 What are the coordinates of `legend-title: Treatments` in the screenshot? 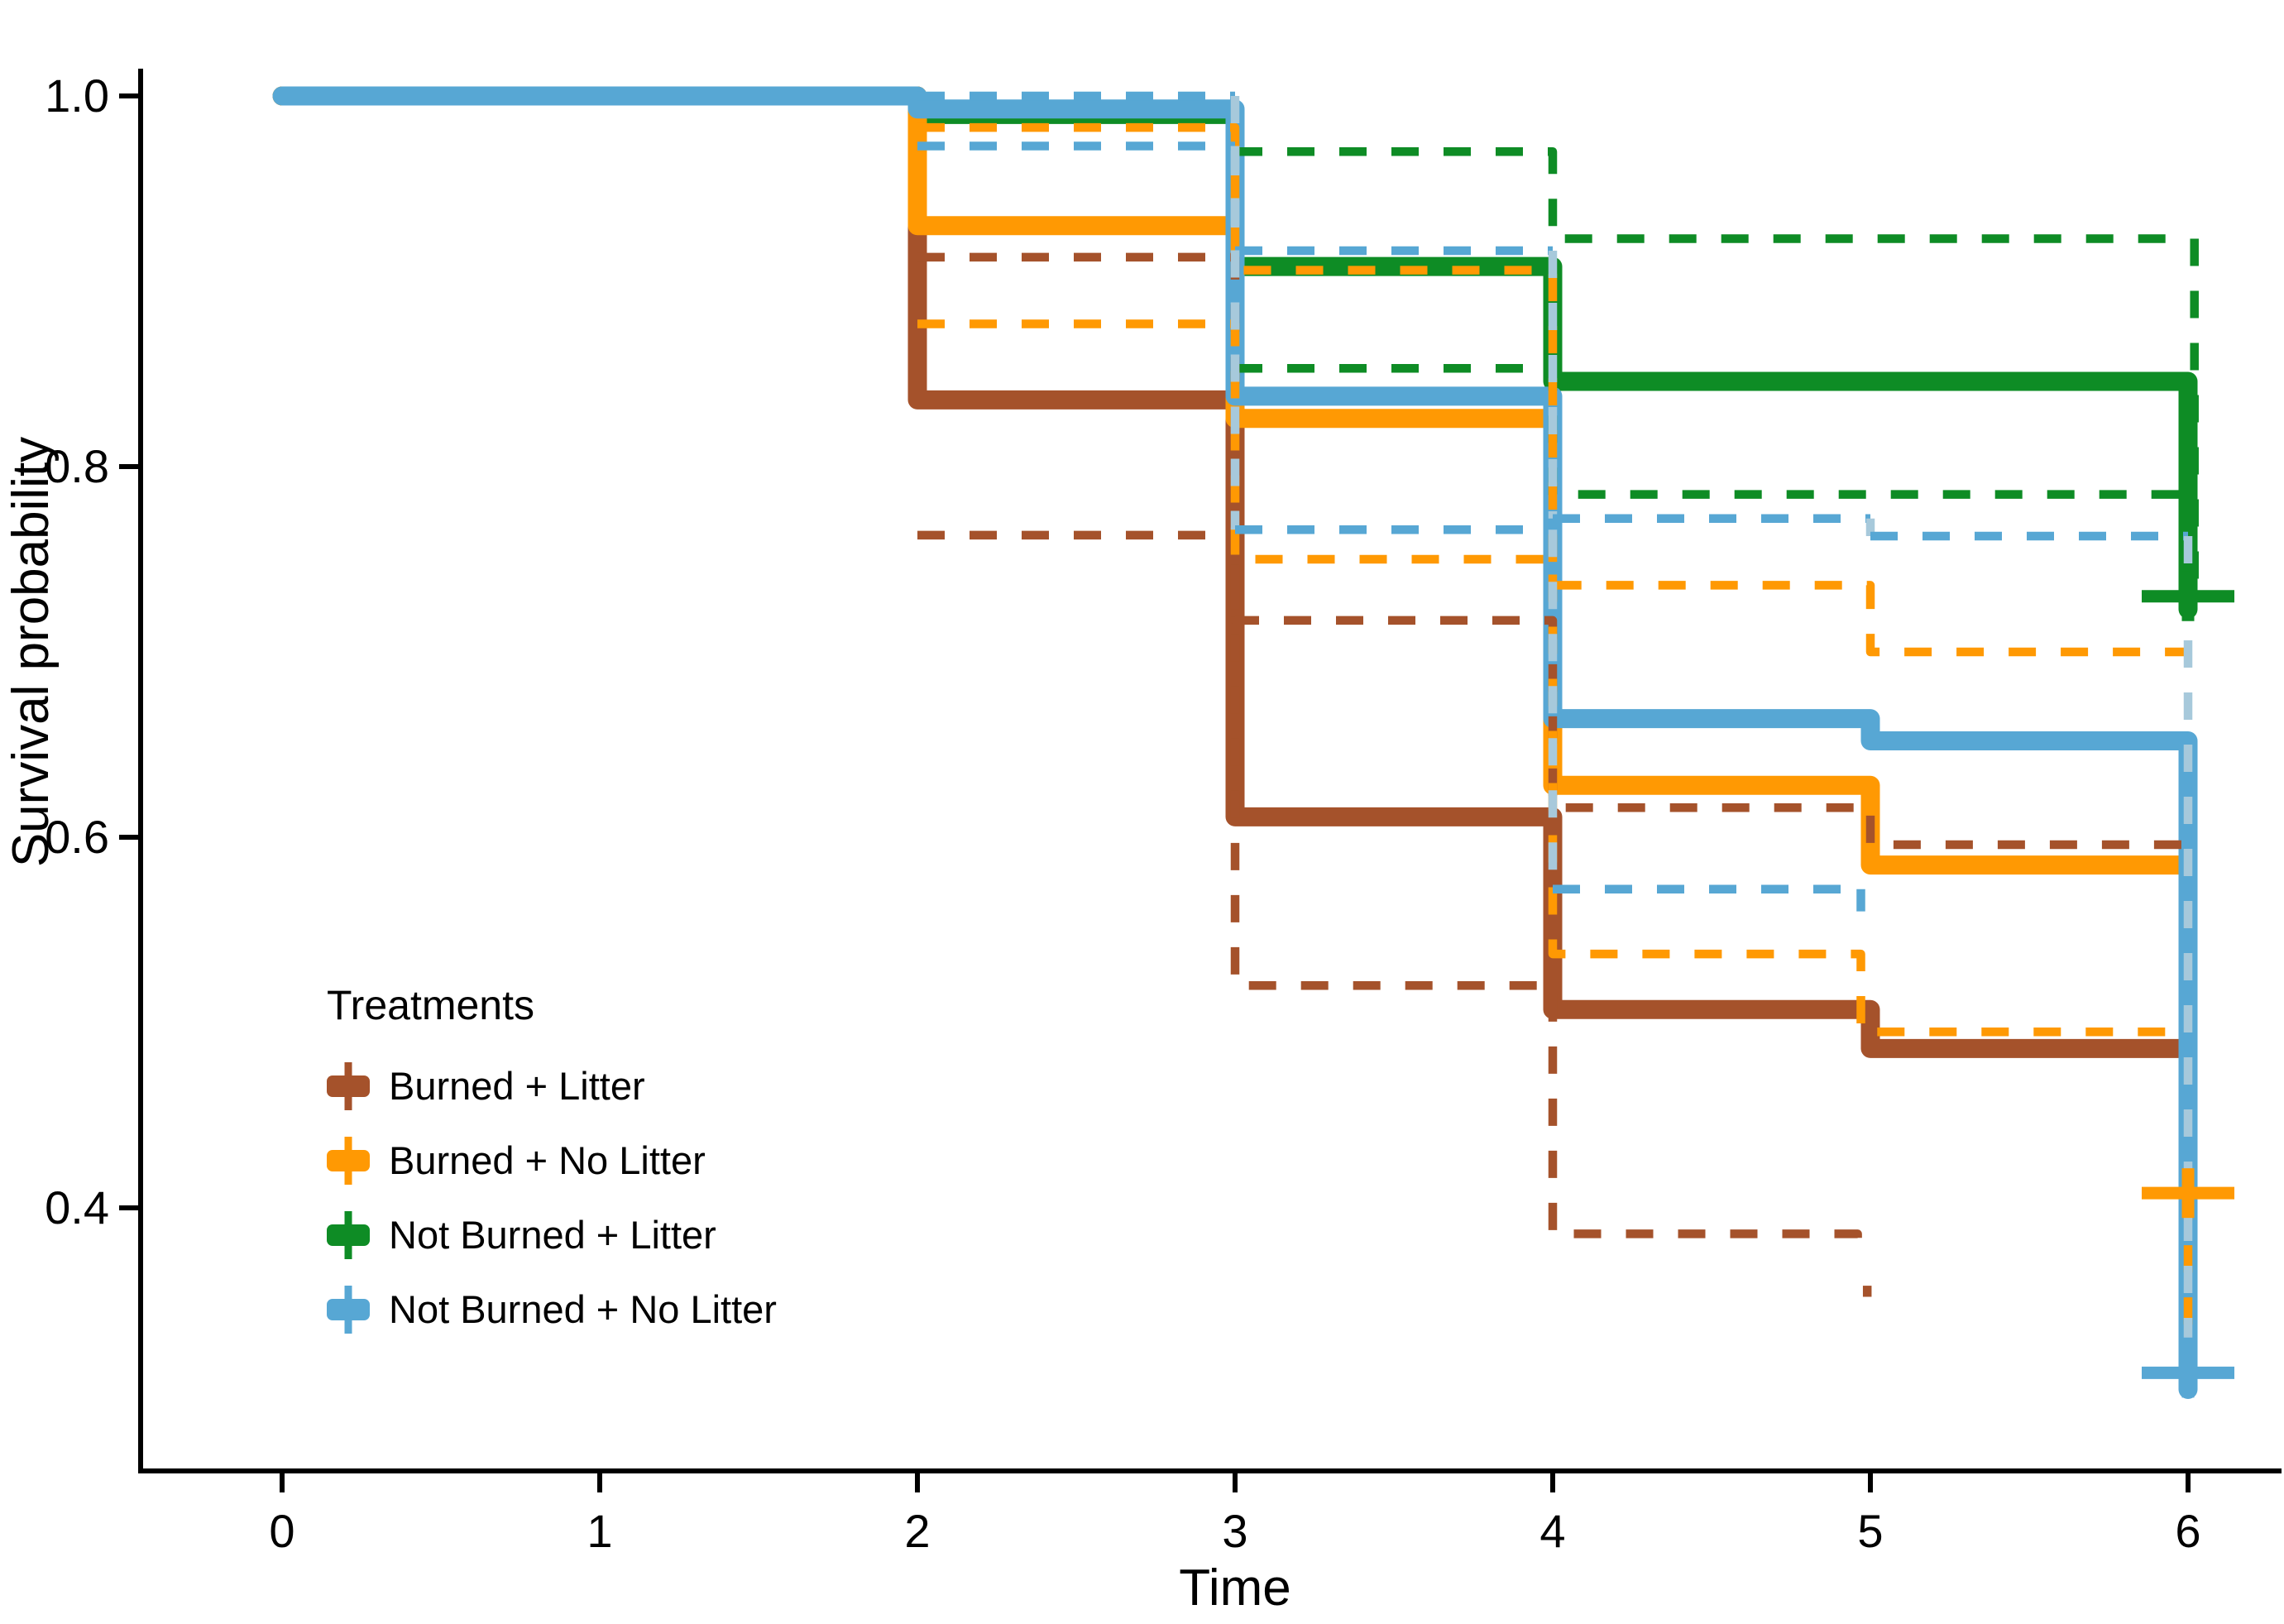 It's located at (430, 1005).